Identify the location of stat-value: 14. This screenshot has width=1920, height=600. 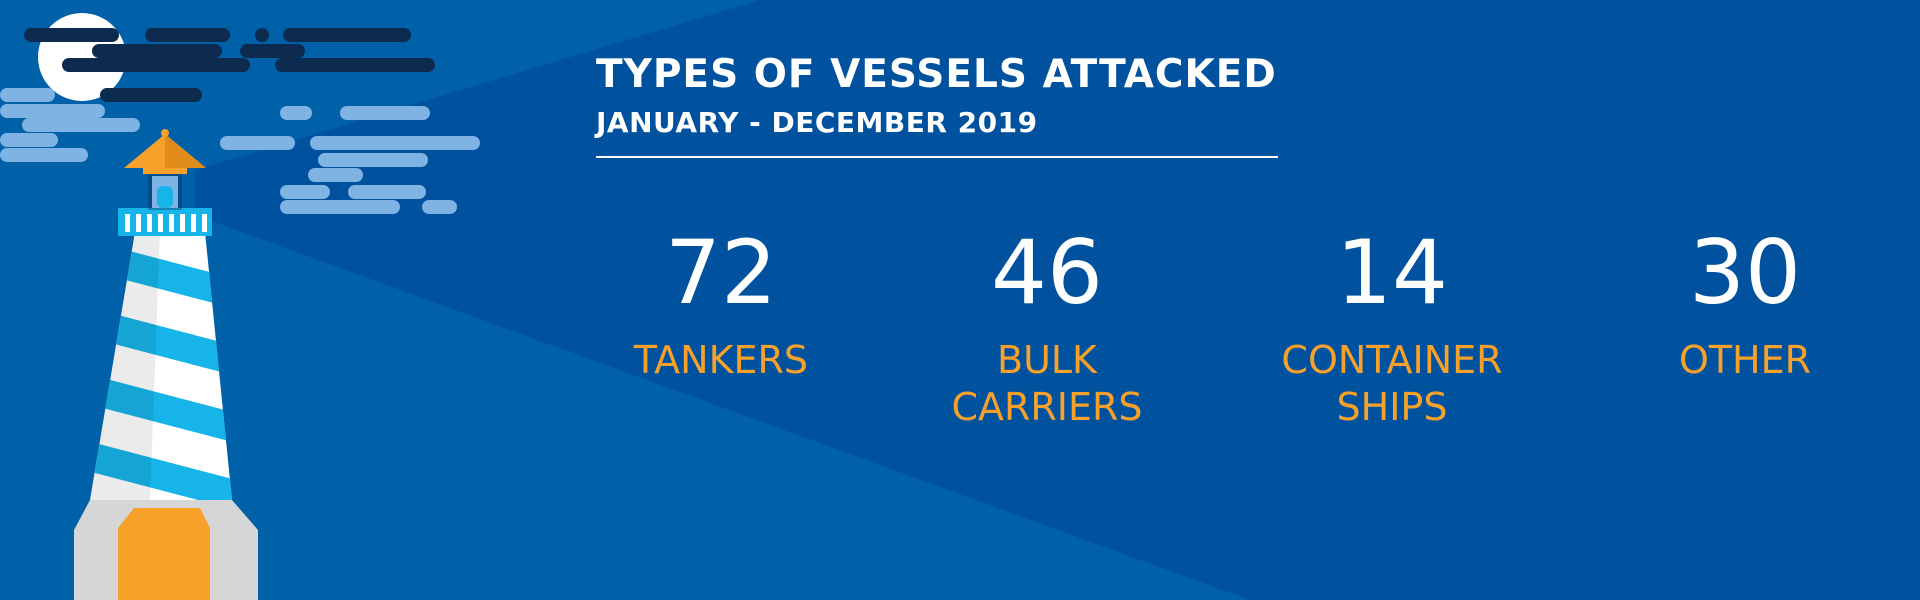
(1392, 272).